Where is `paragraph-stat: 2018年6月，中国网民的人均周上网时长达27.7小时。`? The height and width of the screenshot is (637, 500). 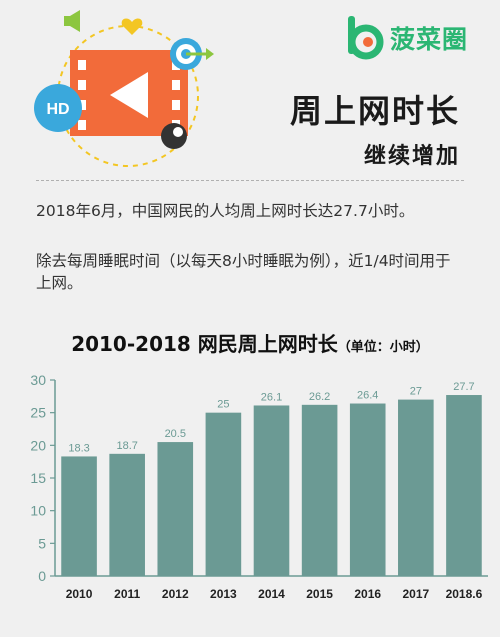
paragraph-stat: 2018年6月，中国网民的人均周上网时长达27.7小时。 is located at coordinates (225, 211).